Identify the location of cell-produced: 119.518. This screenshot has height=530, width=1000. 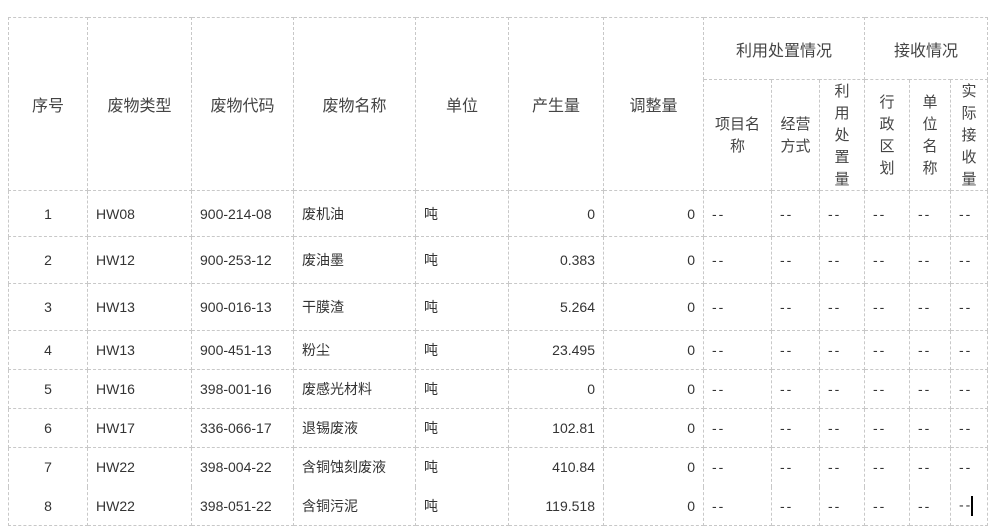
(556, 506).